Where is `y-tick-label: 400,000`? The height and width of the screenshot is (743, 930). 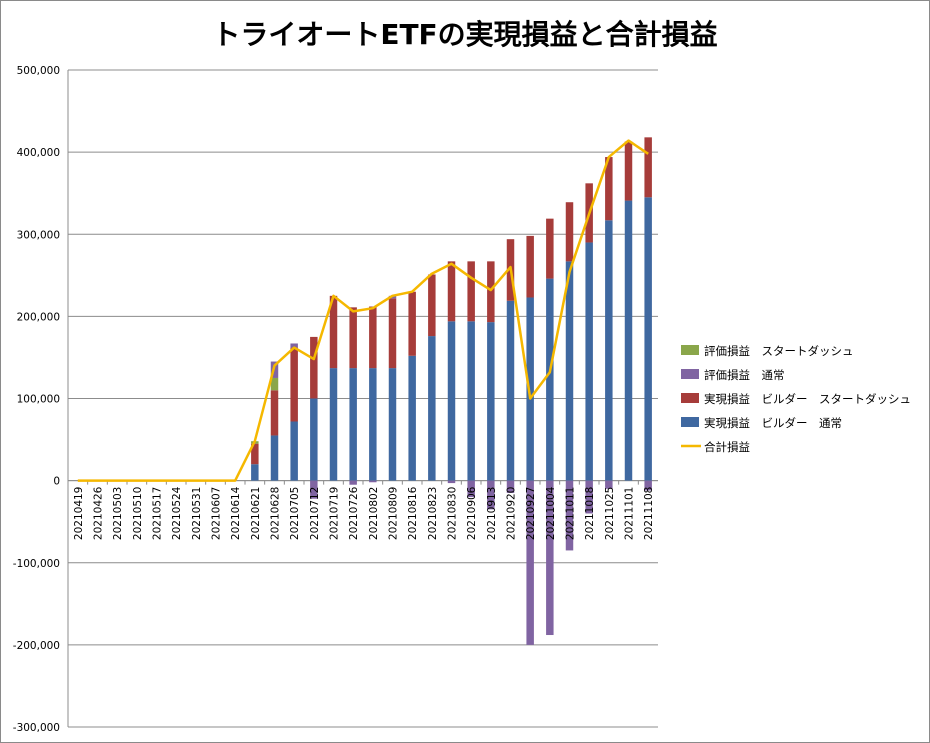 y-tick-label: 400,000 is located at coordinates (38, 153).